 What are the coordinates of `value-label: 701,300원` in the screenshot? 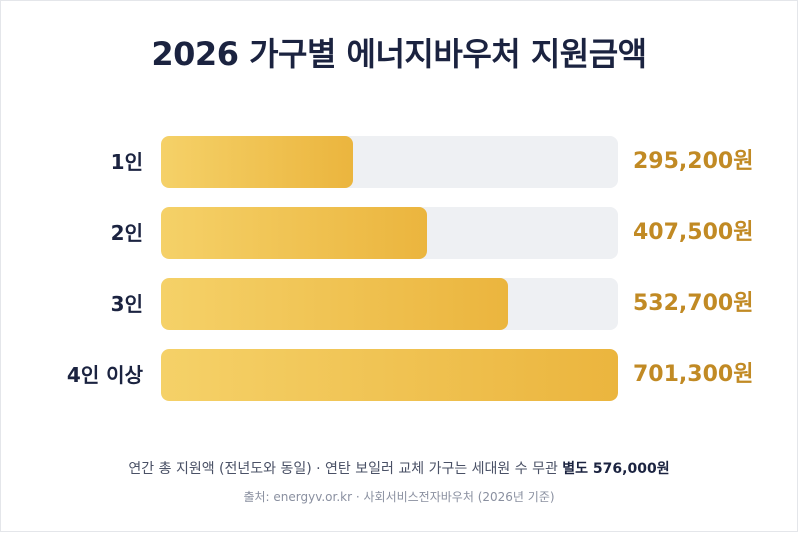 It's located at (693, 374).